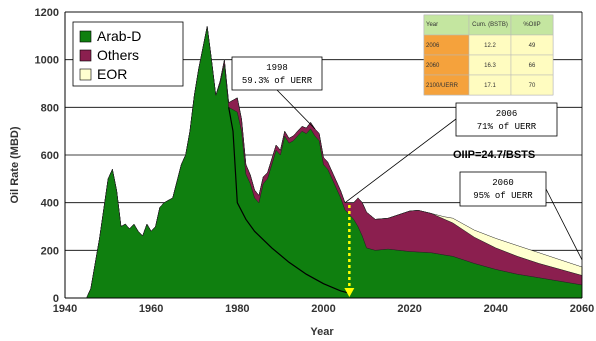 The height and width of the screenshot is (341, 596). What do you see at coordinates (494, 155) in the screenshot?
I see `oiip-label: OIIP=24.7/BSTS` at bounding box center [494, 155].